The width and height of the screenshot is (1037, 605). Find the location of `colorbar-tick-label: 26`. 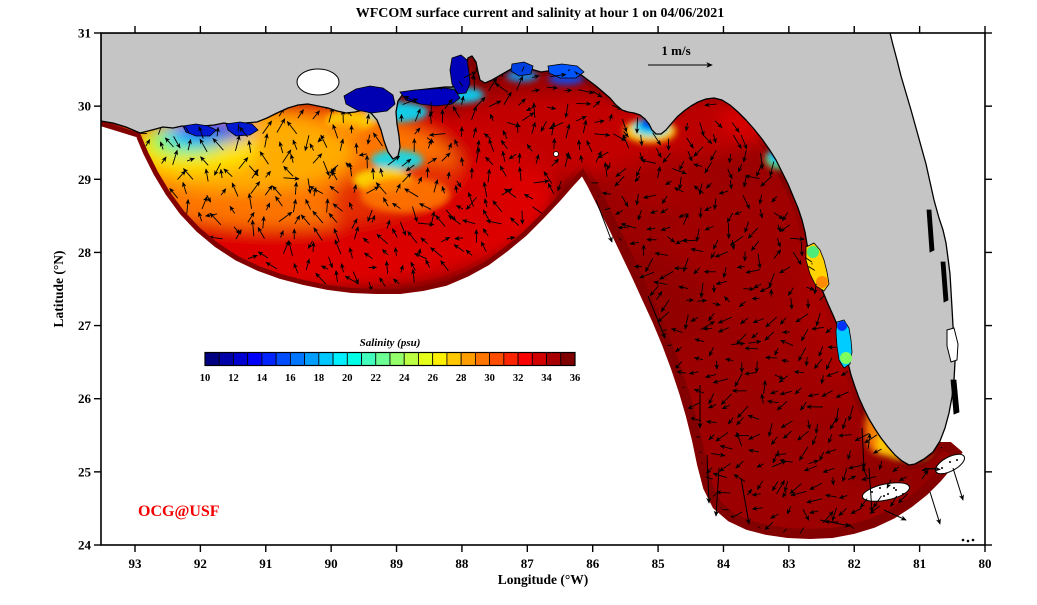

colorbar-tick-label: 26 is located at coordinates (432, 378).